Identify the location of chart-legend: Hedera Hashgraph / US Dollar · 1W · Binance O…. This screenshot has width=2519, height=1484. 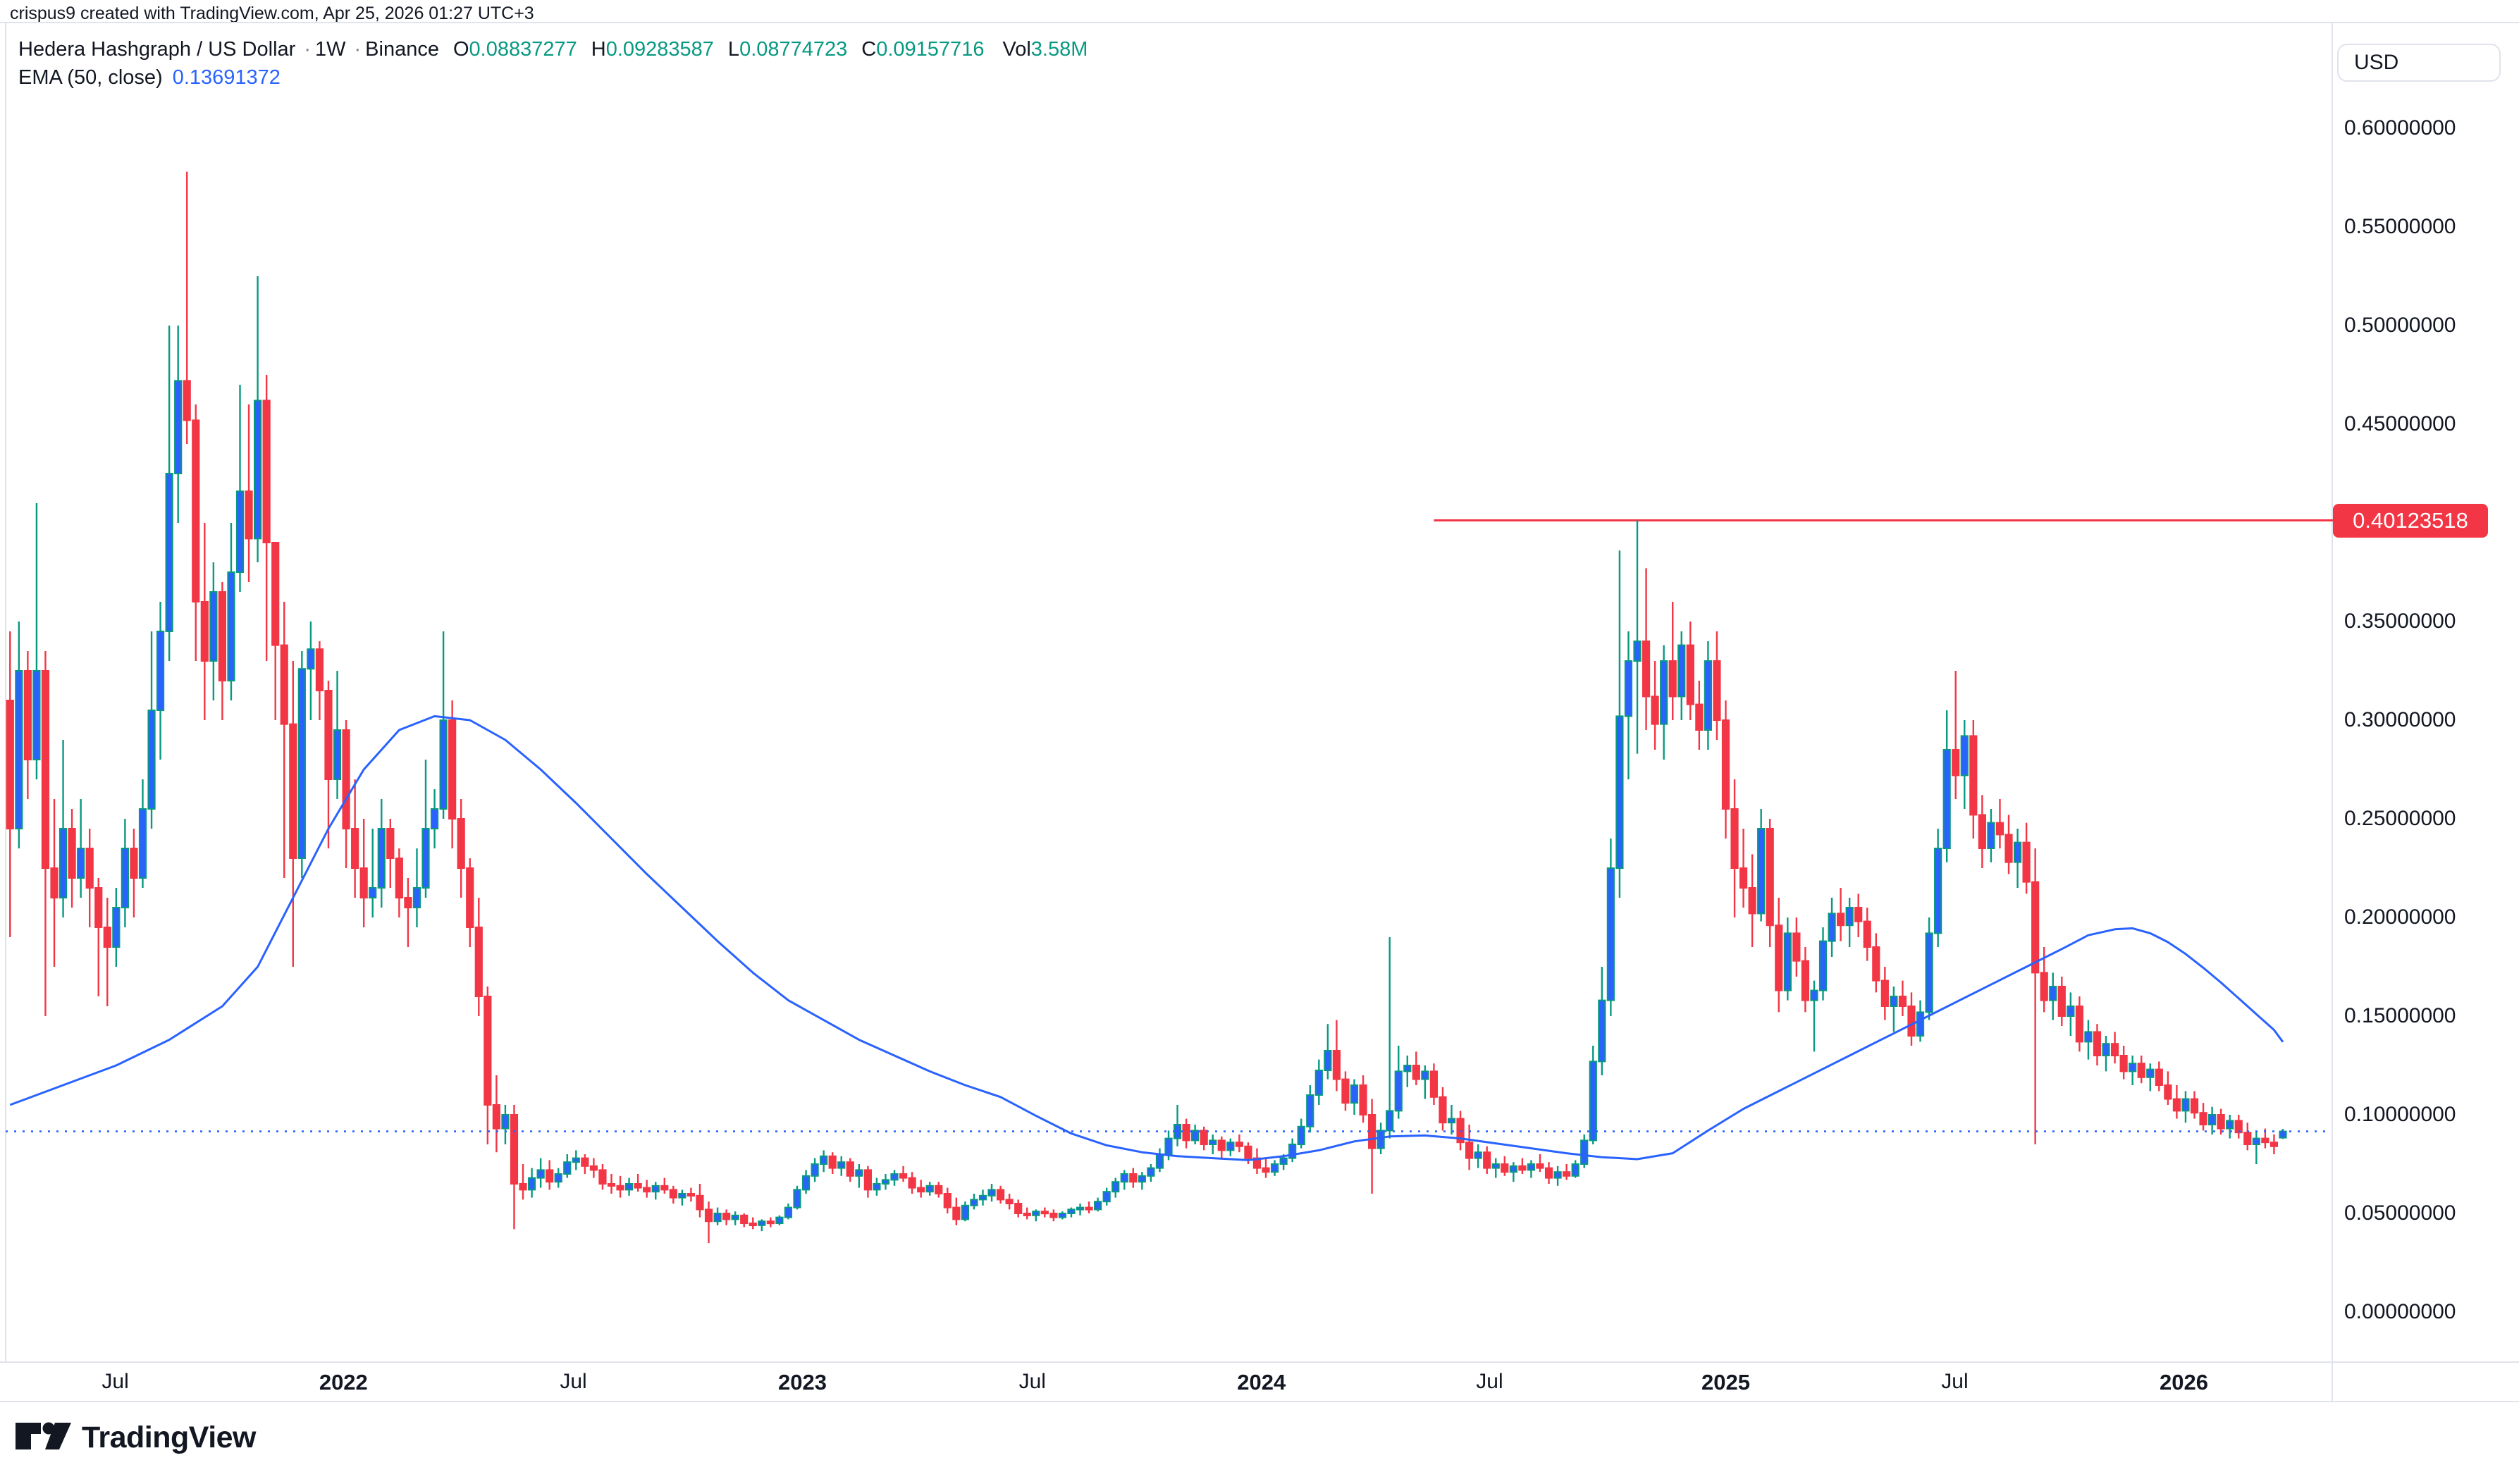
(555, 49).